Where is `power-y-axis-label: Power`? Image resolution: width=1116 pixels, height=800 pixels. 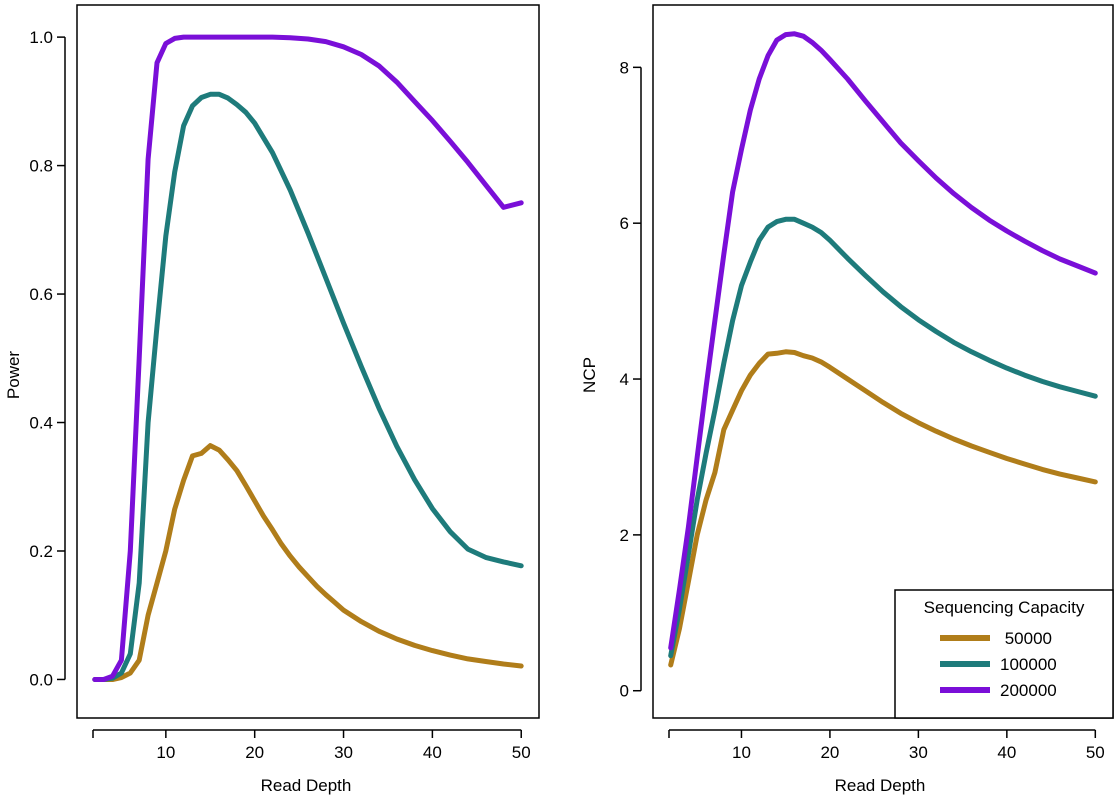
power-y-axis-label: Power is located at coordinates (13, 375).